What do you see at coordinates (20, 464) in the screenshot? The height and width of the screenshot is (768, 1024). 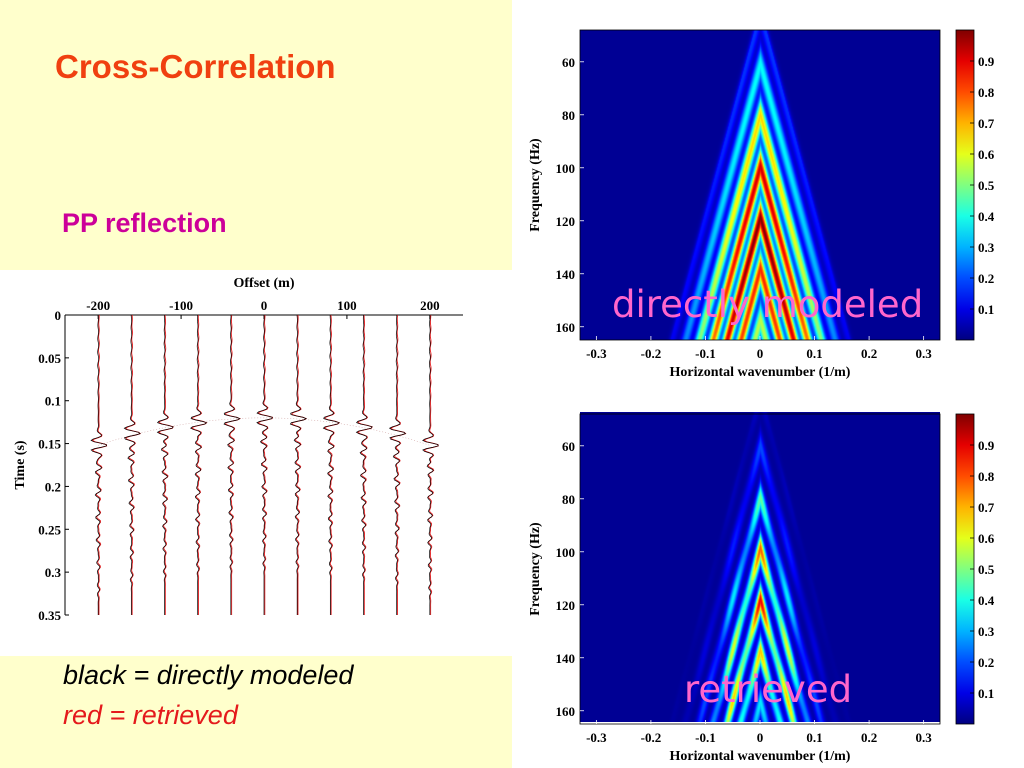 I see `y-axis-label: Time (s)` at bounding box center [20, 464].